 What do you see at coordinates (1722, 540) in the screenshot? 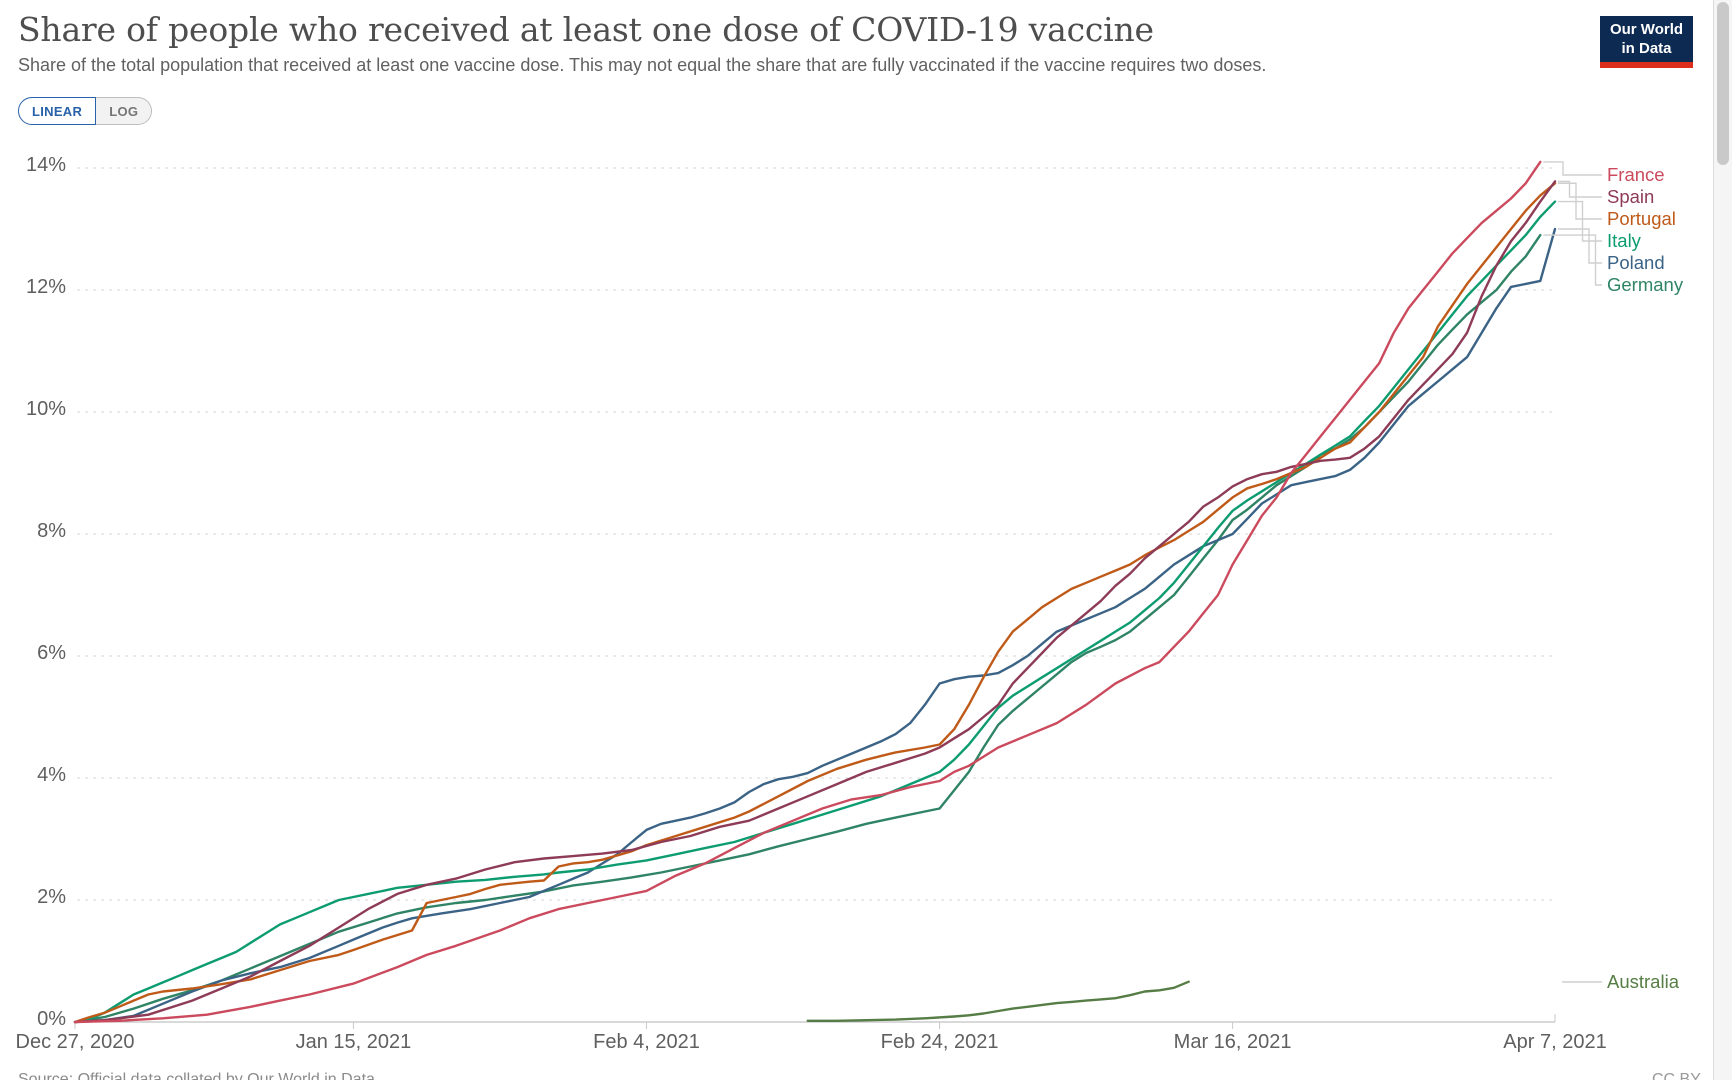
I see `scrollbar-track` at bounding box center [1722, 540].